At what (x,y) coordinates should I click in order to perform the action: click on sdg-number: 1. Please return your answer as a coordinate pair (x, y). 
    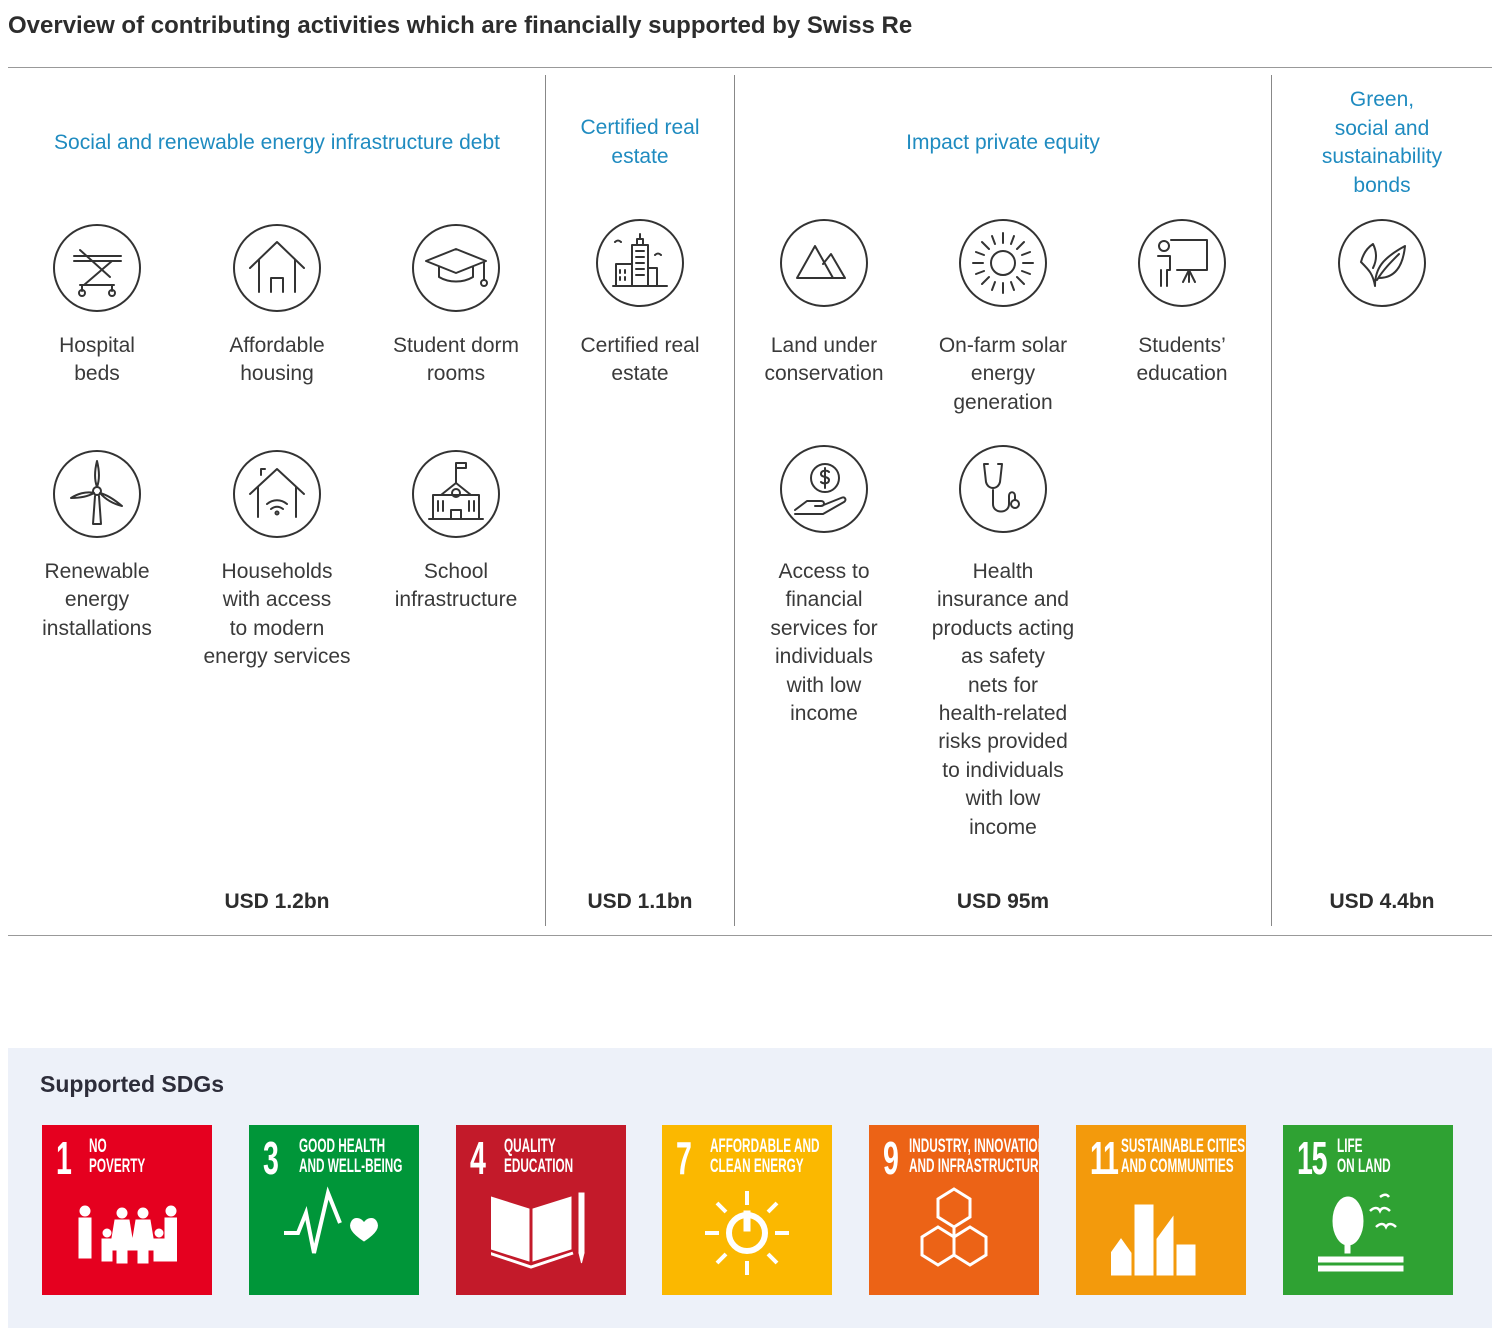
    Looking at the image, I should click on (64, 1158).